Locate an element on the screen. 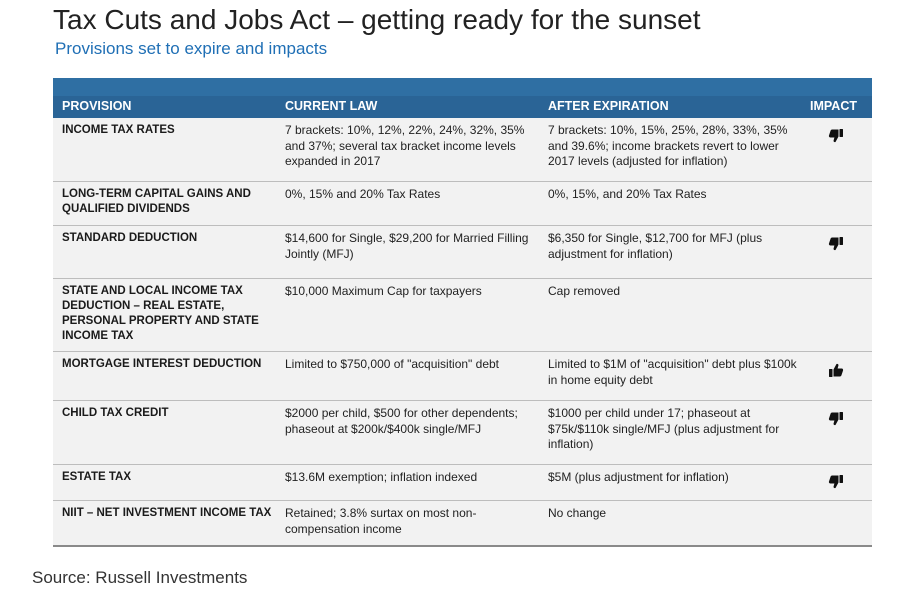  current-law-cell: $13.6M exemption; inflation indexed is located at coordinates (381, 477).